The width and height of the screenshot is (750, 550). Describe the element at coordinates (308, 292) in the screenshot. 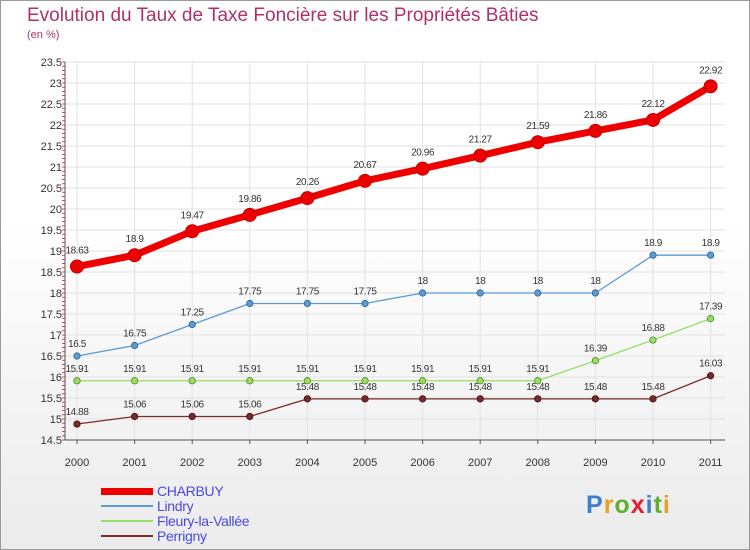

I see `data-label: 17.75` at that location.